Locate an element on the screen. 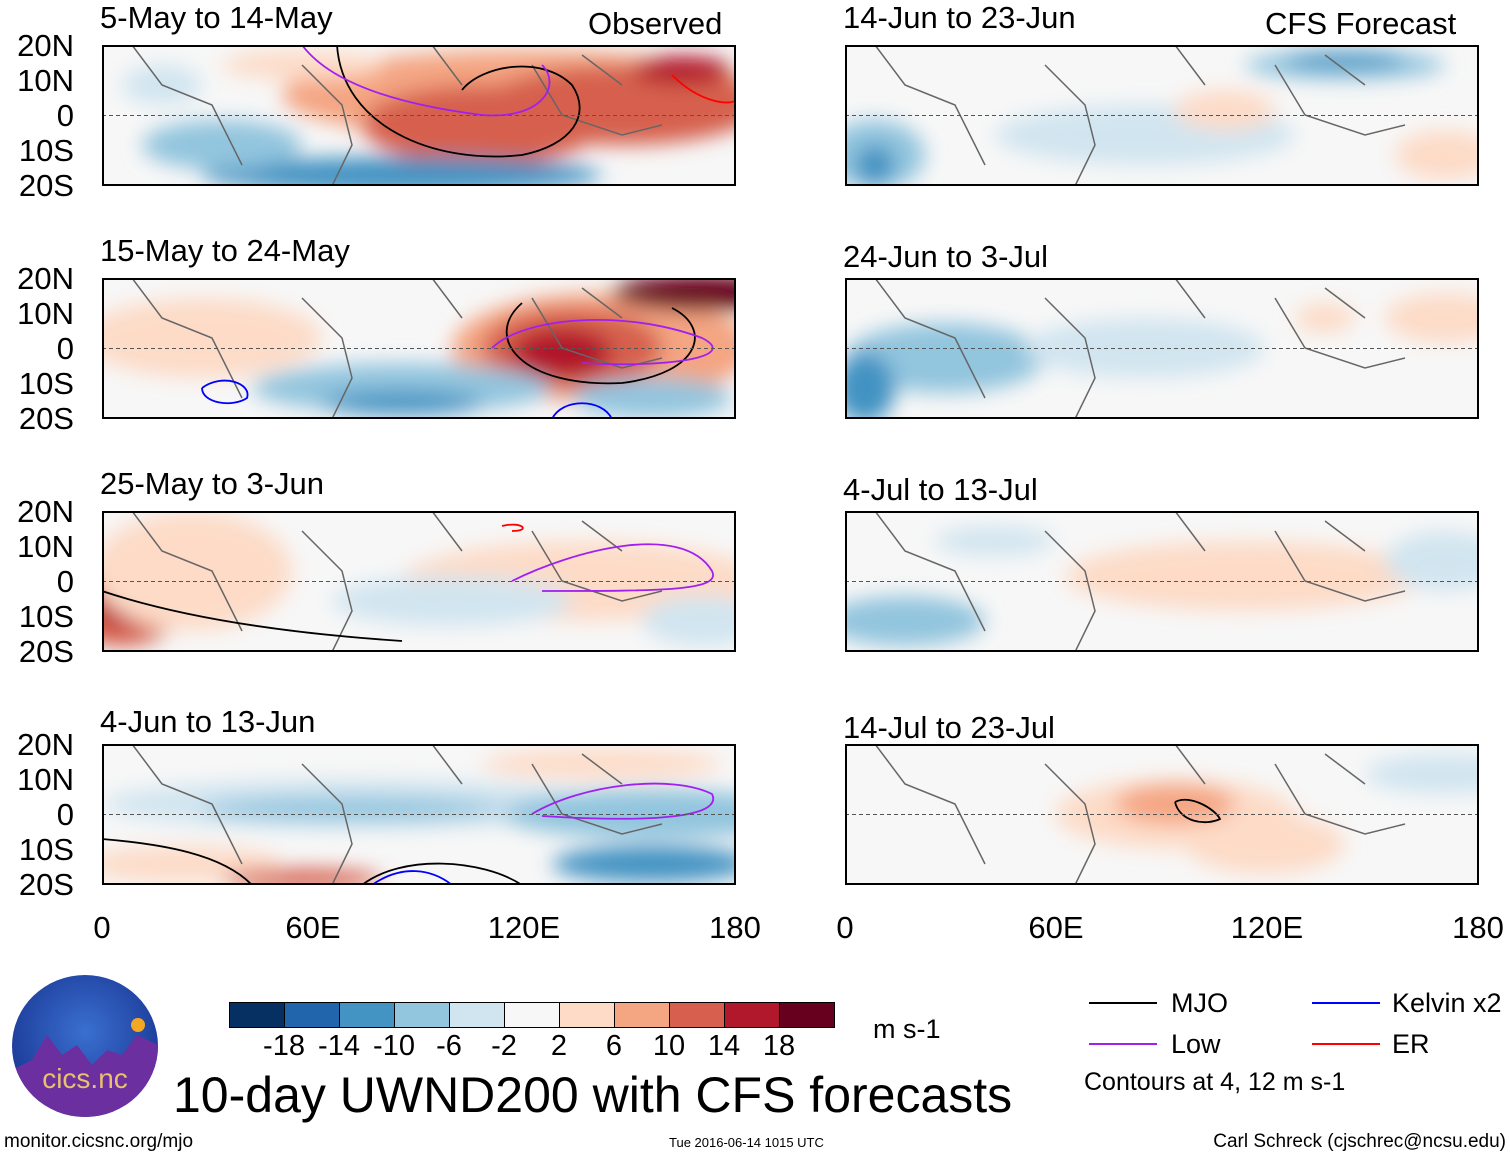 Image resolution: width=1510 pixels, height=1158 pixels. legend-er: ER is located at coordinates (1411, 1044).